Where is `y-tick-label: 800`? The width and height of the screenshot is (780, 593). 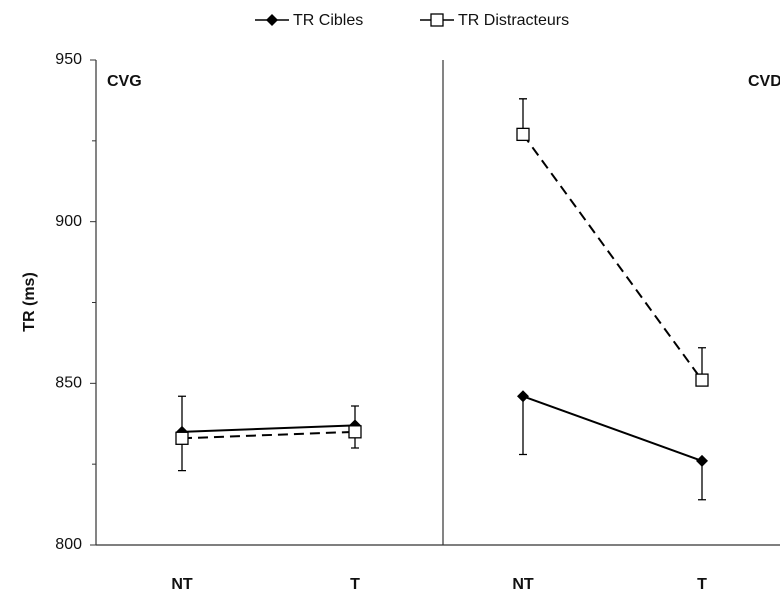
y-tick-label: 800 is located at coordinates (68, 544).